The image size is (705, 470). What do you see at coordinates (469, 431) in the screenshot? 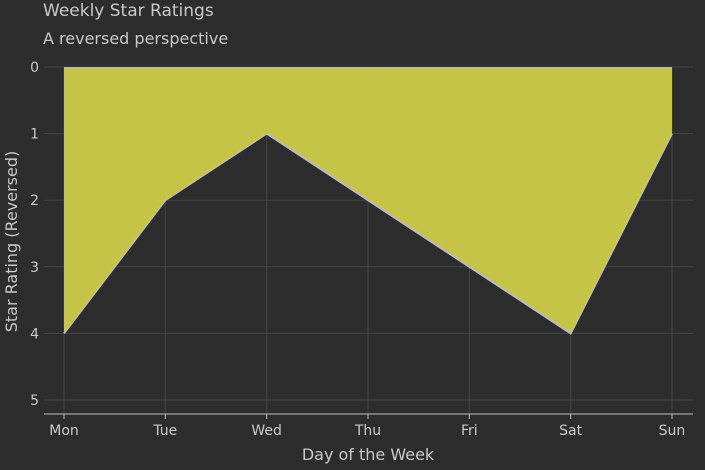
I see `x-tick-label: Fri` at bounding box center [469, 431].